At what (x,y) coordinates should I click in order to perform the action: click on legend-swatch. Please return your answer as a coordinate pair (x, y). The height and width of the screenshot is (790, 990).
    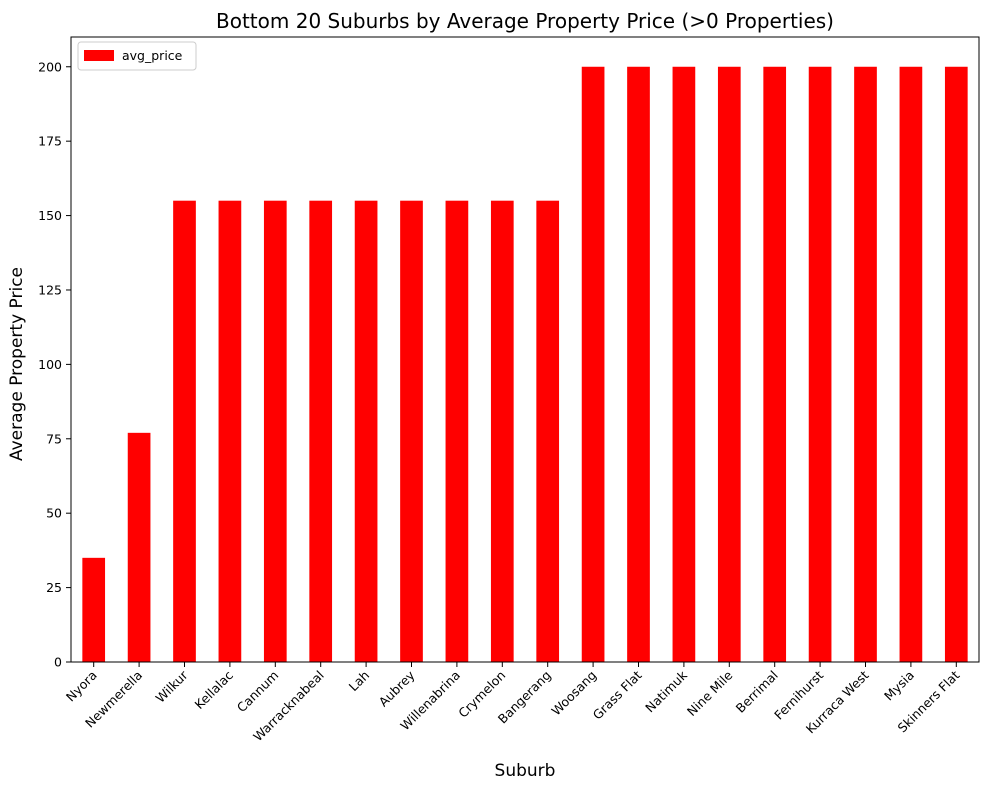
    Looking at the image, I should click on (99, 55).